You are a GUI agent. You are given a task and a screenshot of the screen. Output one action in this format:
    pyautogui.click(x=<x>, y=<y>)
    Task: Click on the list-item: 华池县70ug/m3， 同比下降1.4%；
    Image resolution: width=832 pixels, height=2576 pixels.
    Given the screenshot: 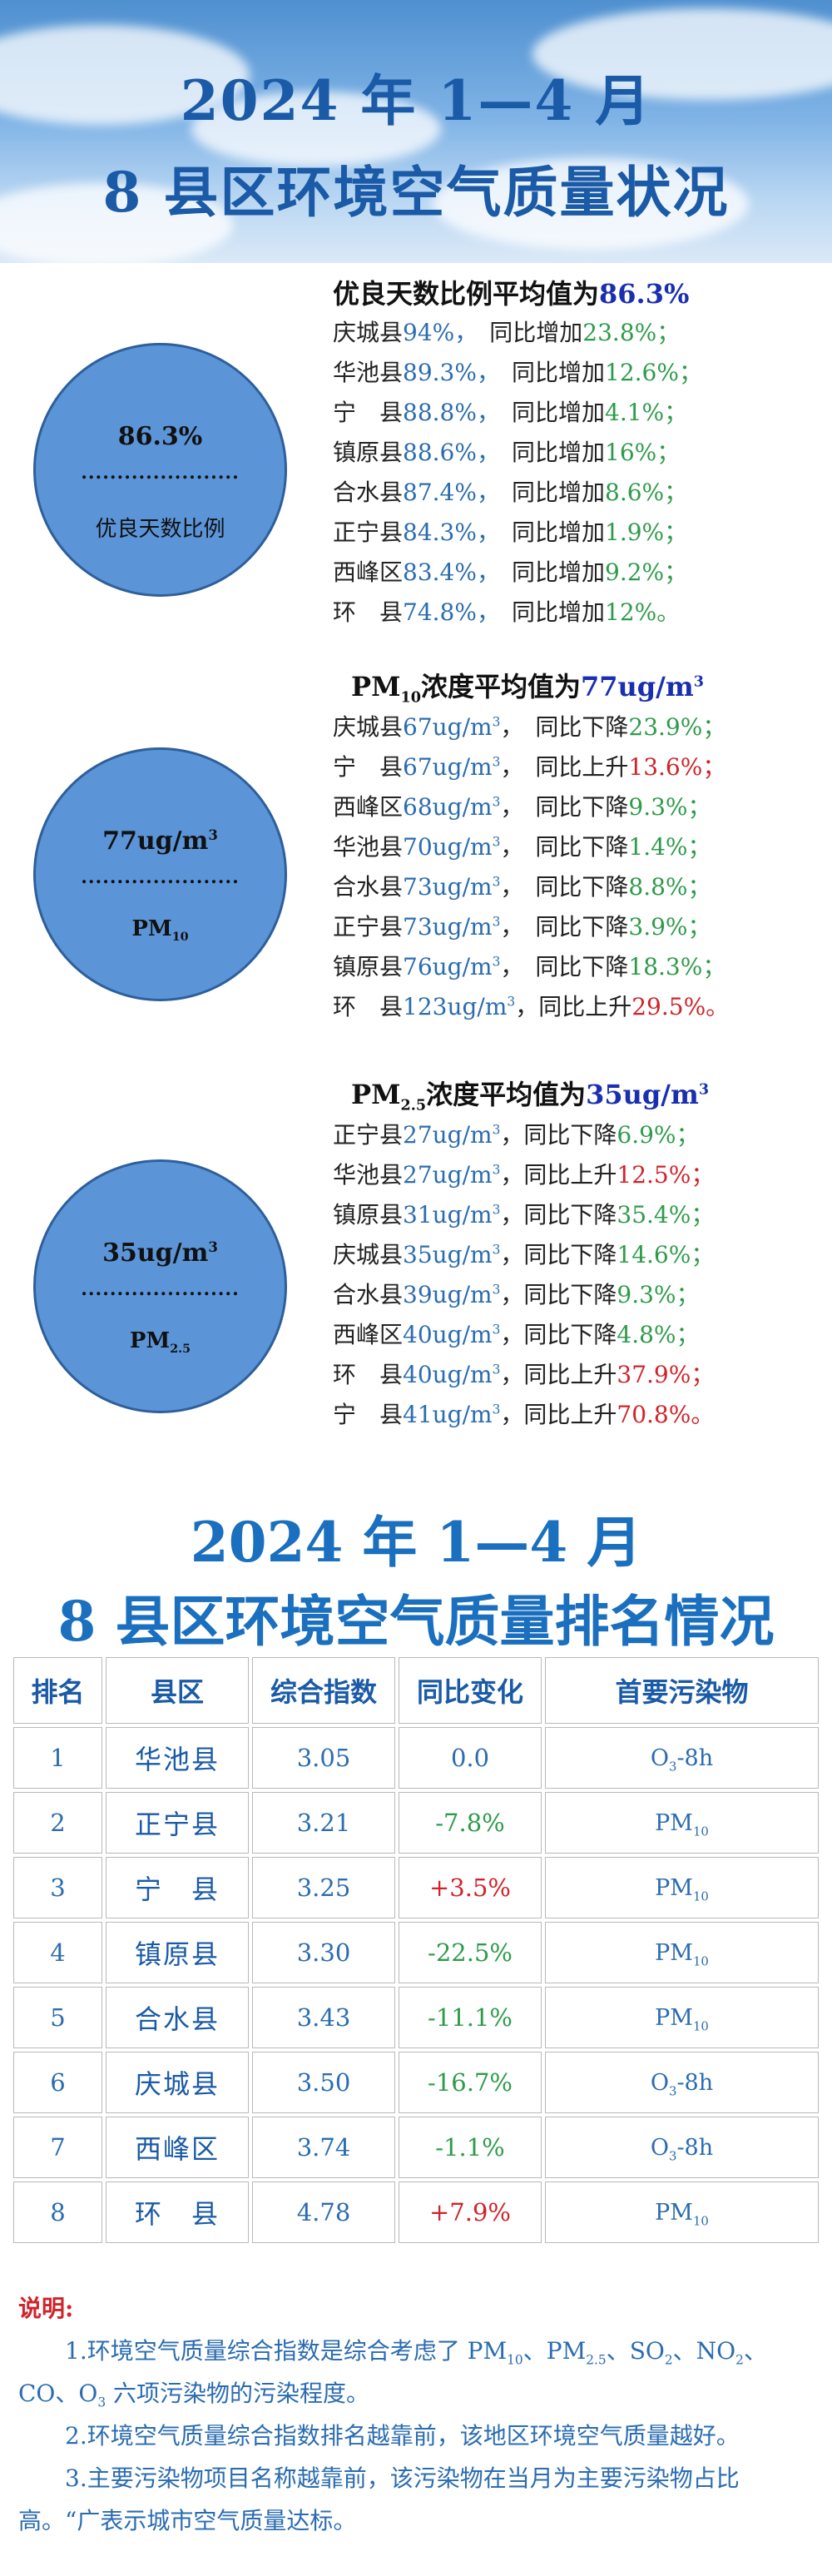 What is the action you would take?
    pyautogui.click(x=531, y=847)
    